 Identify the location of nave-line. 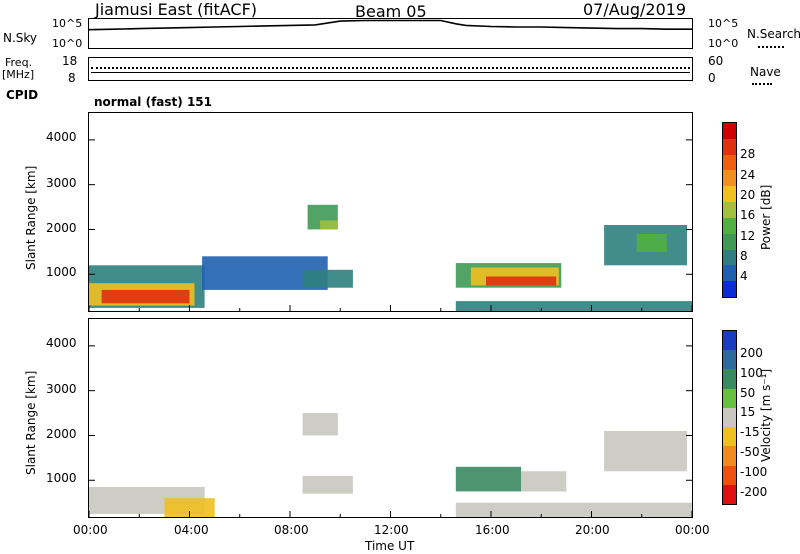
(390, 68).